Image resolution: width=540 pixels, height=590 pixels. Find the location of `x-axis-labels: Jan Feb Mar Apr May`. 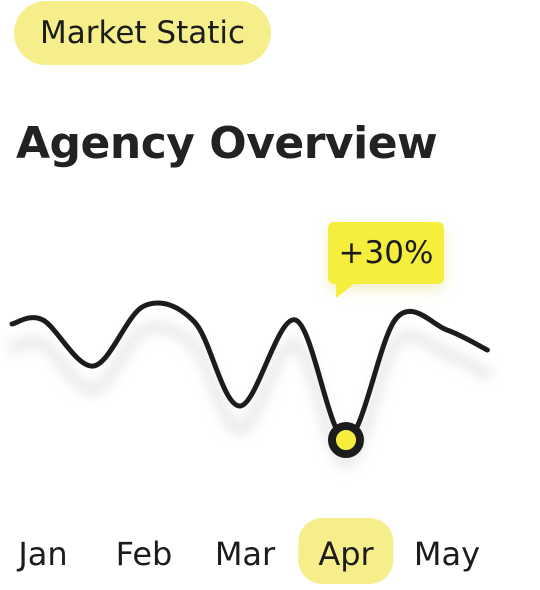

x-axis-labels: Jan Feb Mar Apr May is located at coordinates (270, 551).